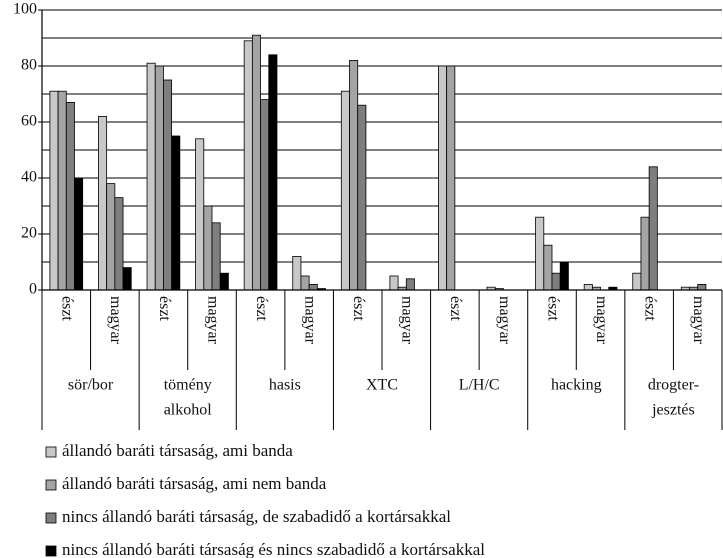 Image resolution: width=723 pixels, height=558 pixels. Describe the element at coordinates (29, 65) in the screenshot. I see `y-tick-label: 80` at that location.